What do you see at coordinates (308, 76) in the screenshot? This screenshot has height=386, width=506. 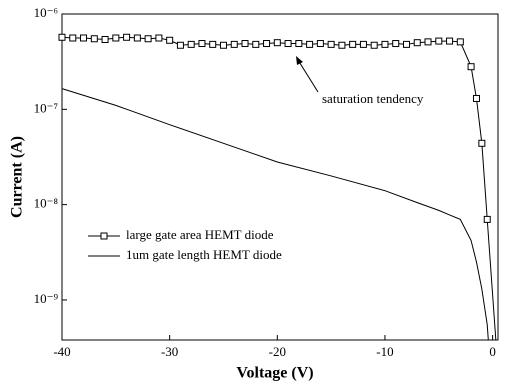 I see `annotation-arrow` at bounding box center [308, 76].